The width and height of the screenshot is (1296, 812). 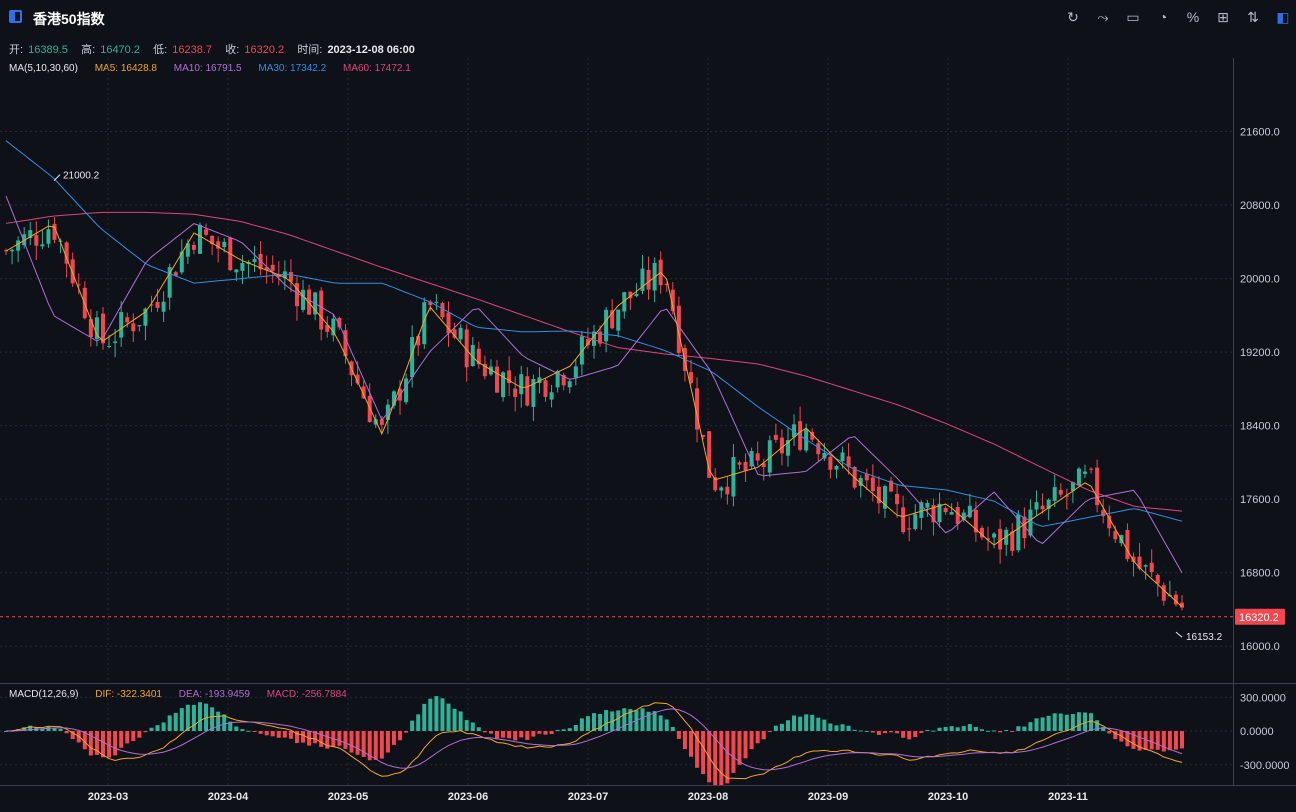 I want to click on sidebar-toggle-icon, so click(x=15, y=16).